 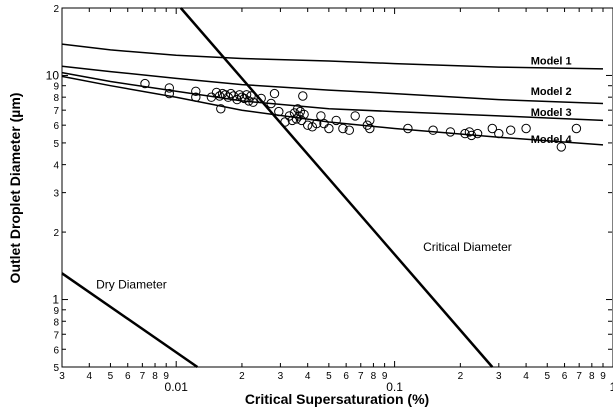 I want to click on y-tick-label: 1, so click(x=55, y=300).